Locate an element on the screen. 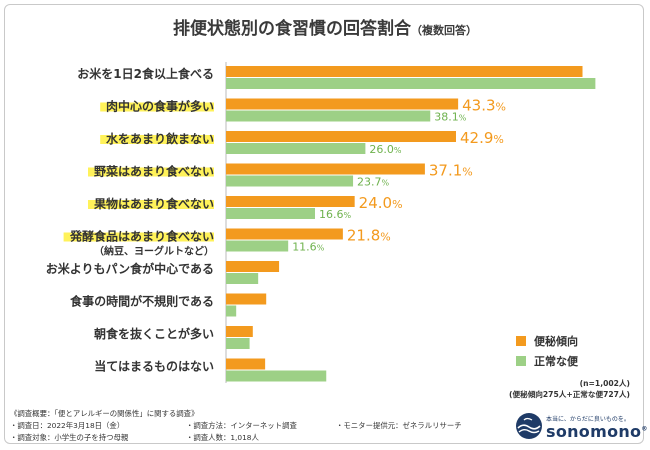 Image resolution: width=650 pixels, height=450 pixels. legend-label: 便秘傾向 is located at coordinates (556, 341).